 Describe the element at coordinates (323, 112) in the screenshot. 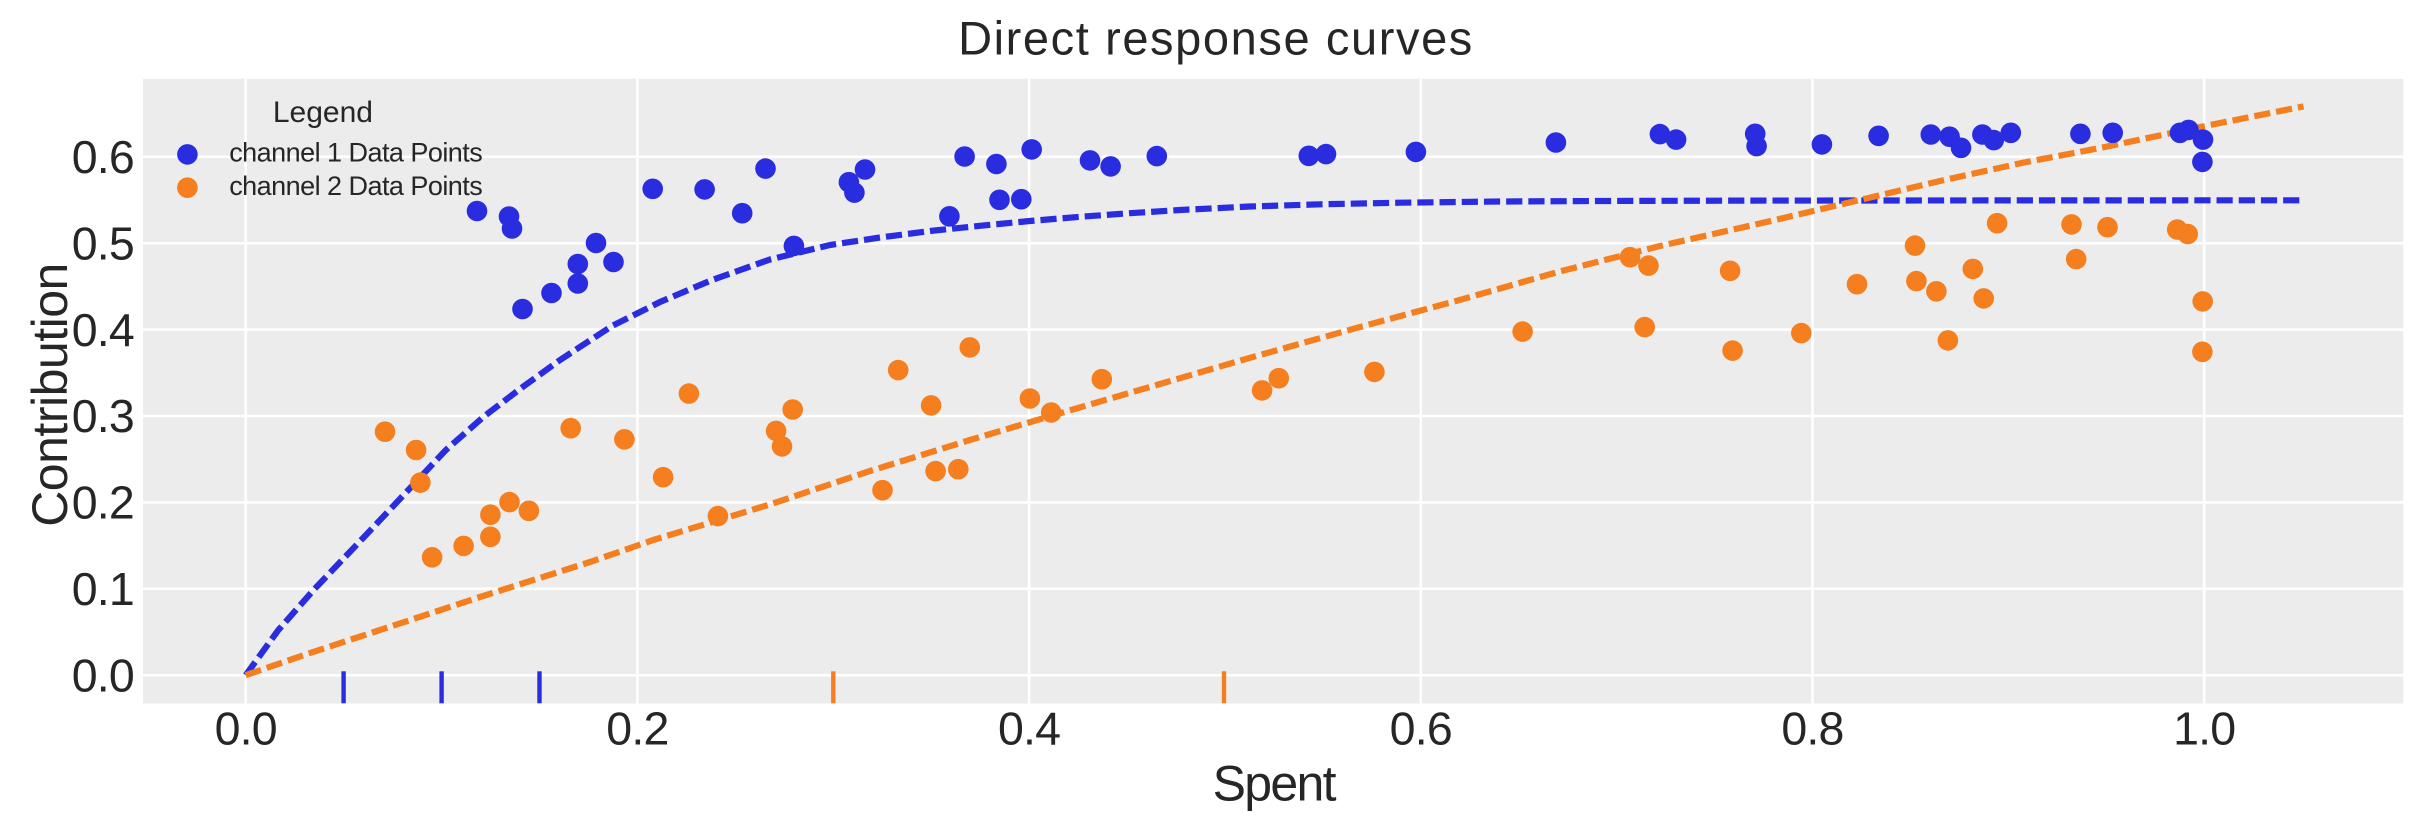

I see `svg-text: Legend` at that location.